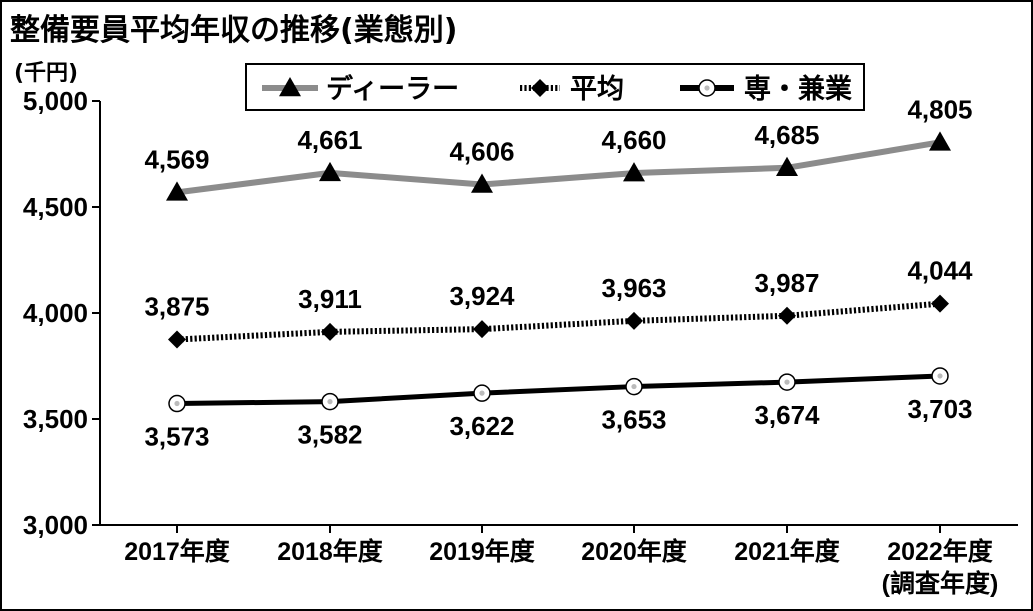 This screenshot has height=611, width=1033. What do you see at coordinates (798, 89) in the screenshot?
I see `legend-label: 専・兼業` at bounding box center [798, 89].